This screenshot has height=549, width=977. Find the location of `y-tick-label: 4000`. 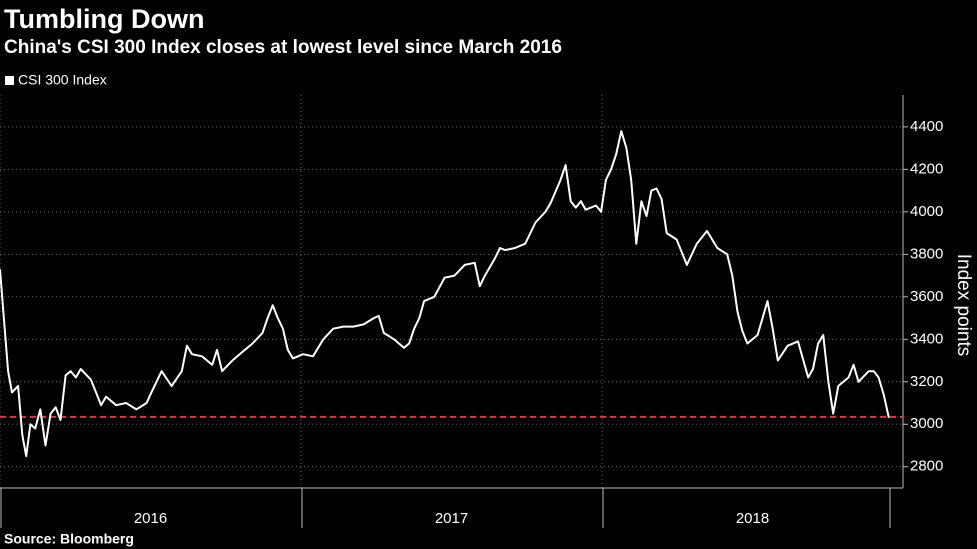

y-tick-label: 4000 is located at coordinates (926, 211).